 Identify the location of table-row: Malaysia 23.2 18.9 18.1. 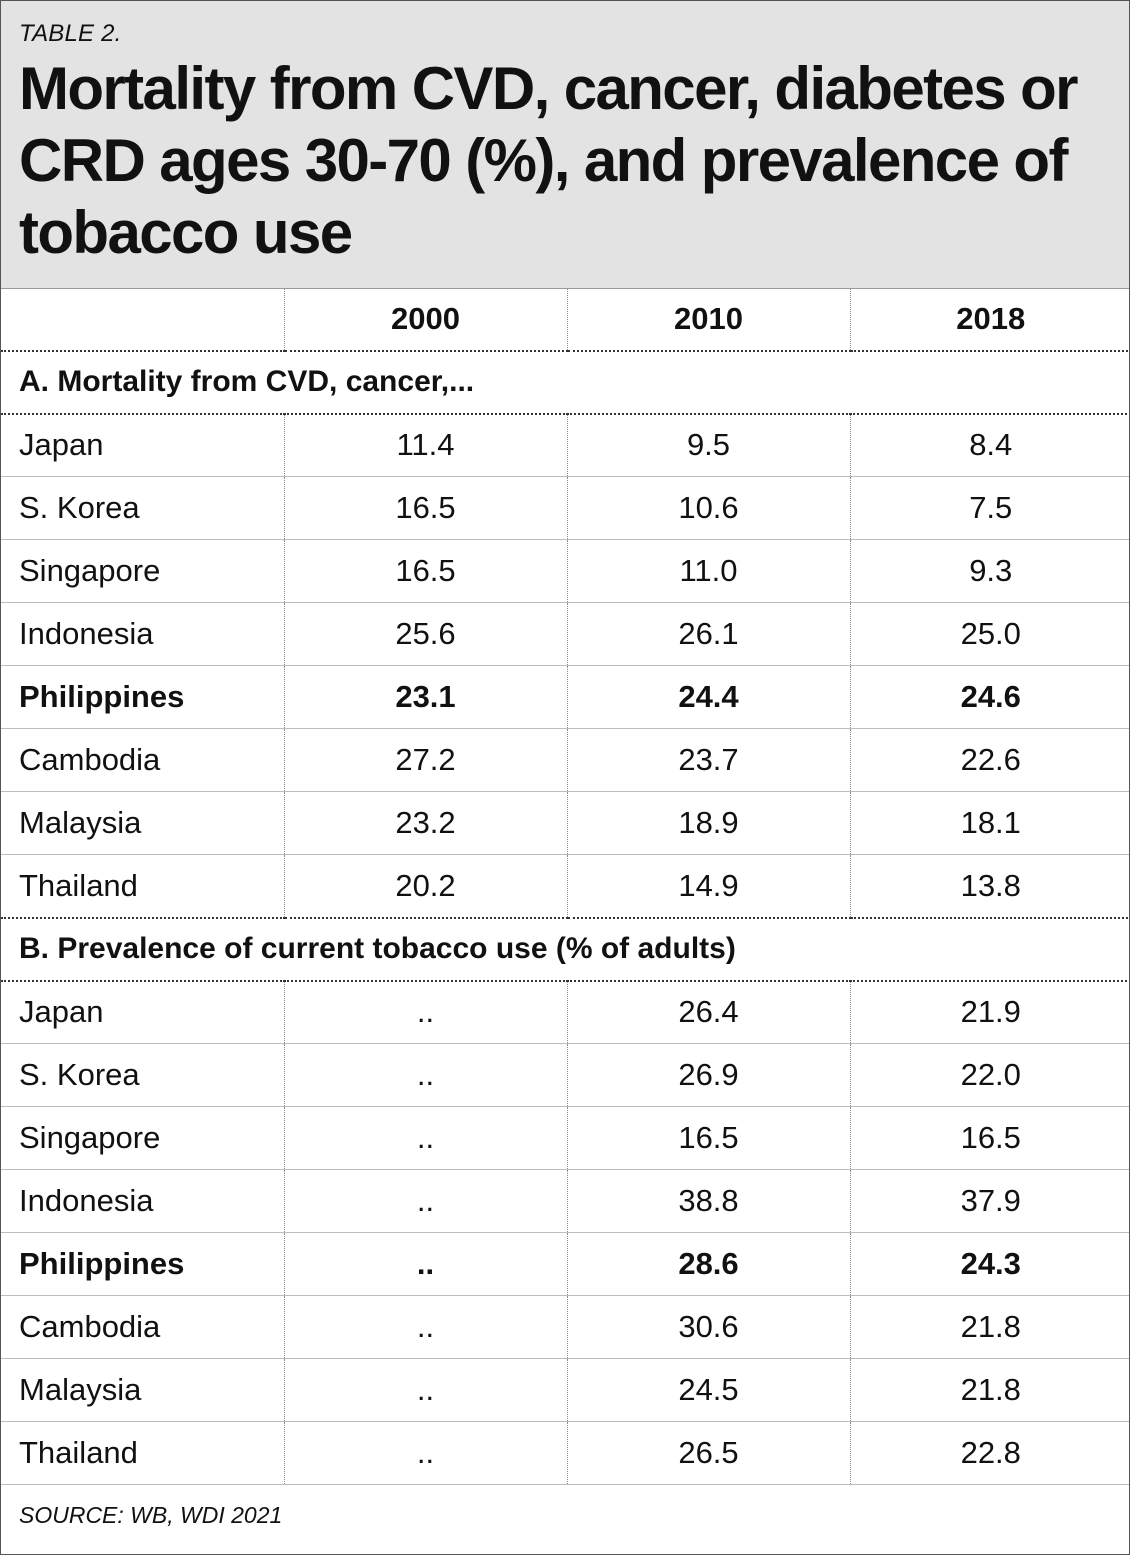
(565, 823).